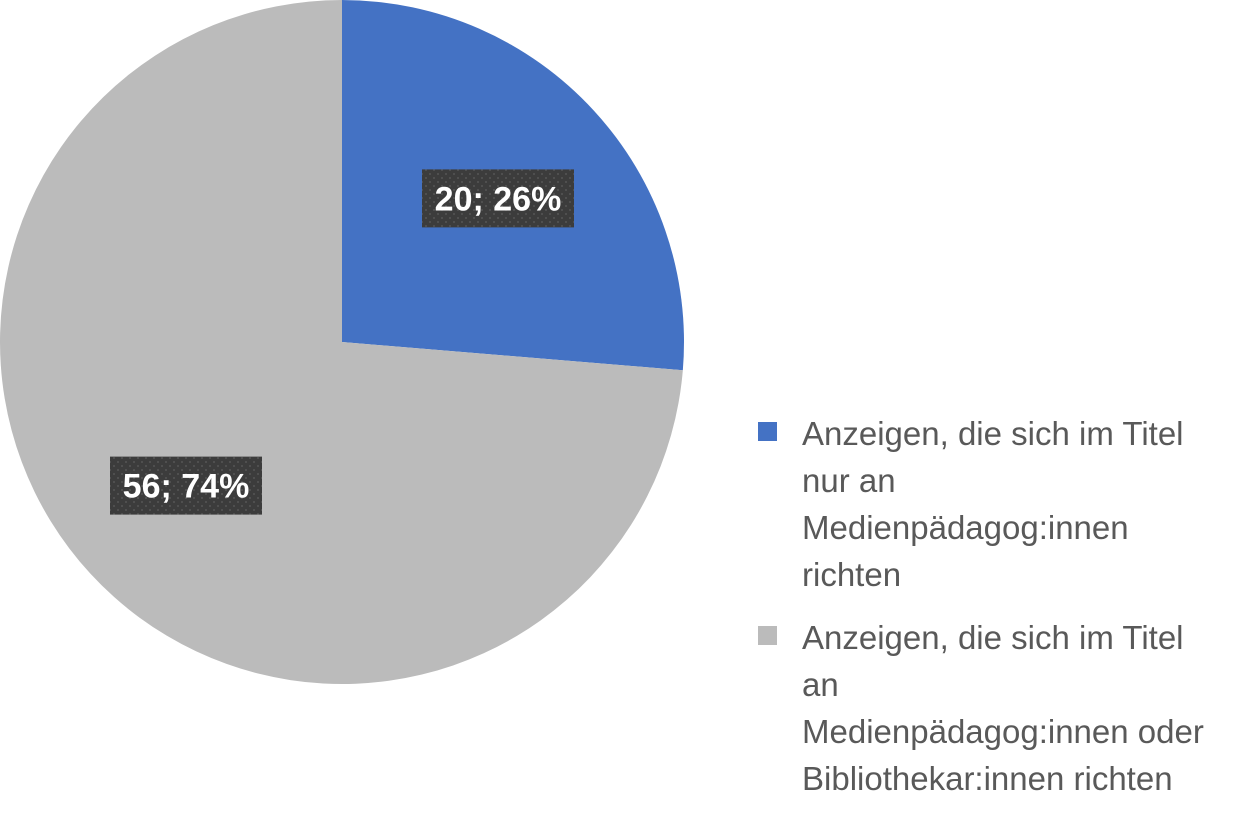 This screenshot has width=1233, height=818. Describe the element at coordinates (993, 661) in the screenshot. I see `legend-label-line: Anzeigen, die sich im Titel an` at that location.